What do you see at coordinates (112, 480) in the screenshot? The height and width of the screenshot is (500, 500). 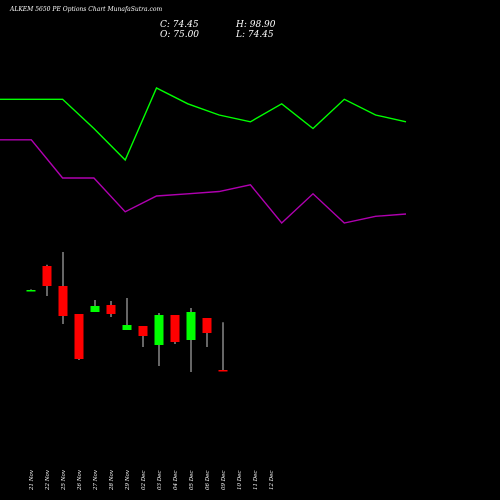 I see `x-tick-label: 28 Nov` at bounding box center [112, 480].